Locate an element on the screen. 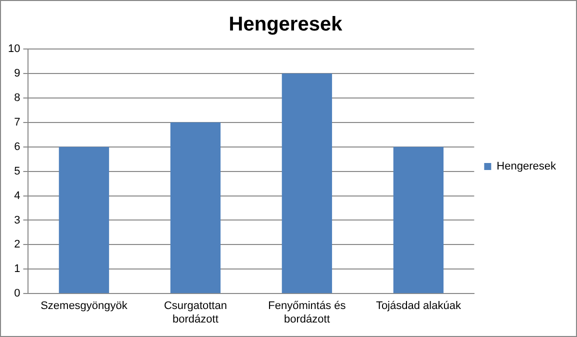 The height and width of the screenshot is (337, 577). x-tick-label: Fenyőmintás és bordázott is located at coordinates (307, 313).